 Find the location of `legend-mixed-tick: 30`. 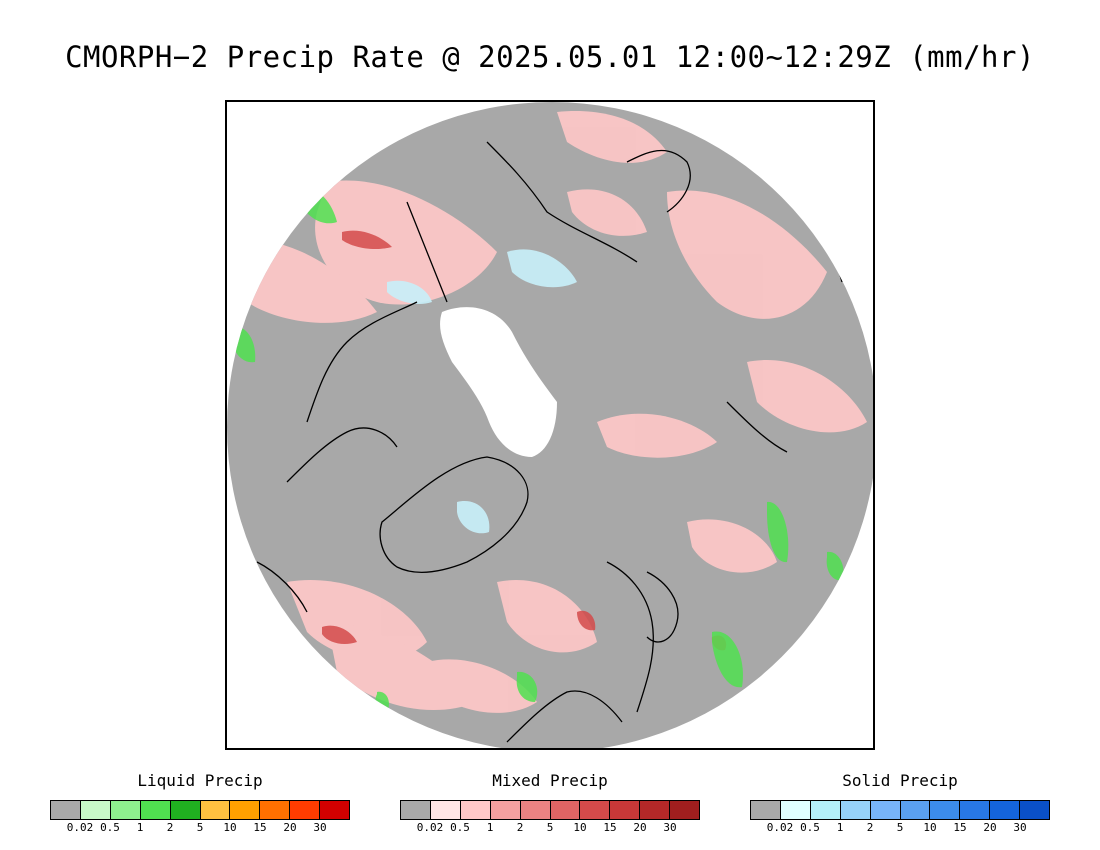

legend-mixed-tick: 30 is located at coordinates (670, 827).